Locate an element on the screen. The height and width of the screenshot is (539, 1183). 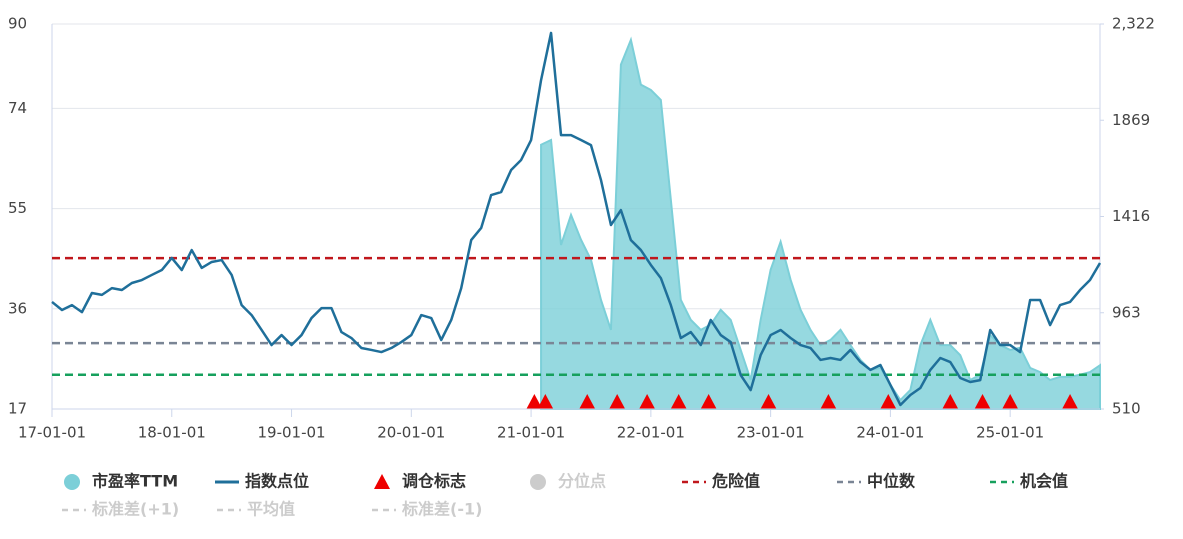
y-tick-label: 55 is located at coordinates (17, 208).